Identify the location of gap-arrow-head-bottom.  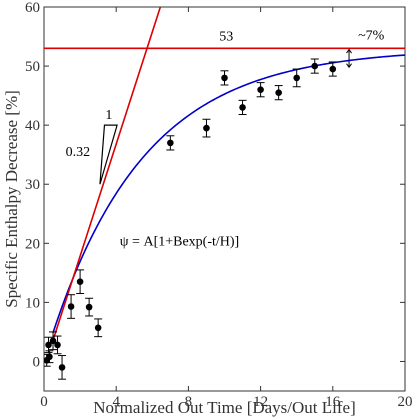
(349, 66).